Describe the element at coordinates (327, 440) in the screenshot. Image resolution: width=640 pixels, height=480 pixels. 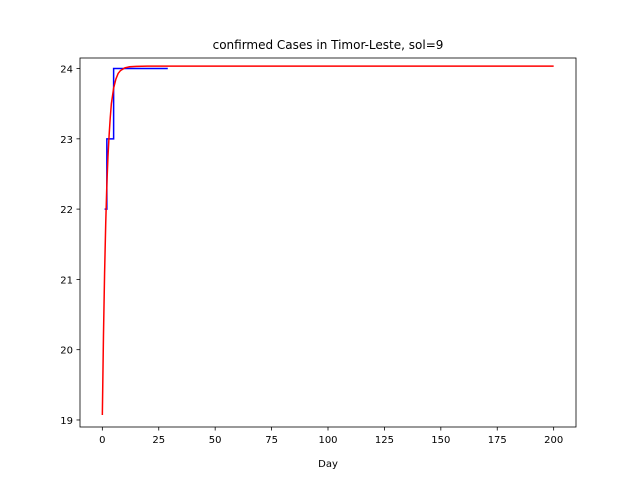
I see `x-tick-label-100: 100` at that location.